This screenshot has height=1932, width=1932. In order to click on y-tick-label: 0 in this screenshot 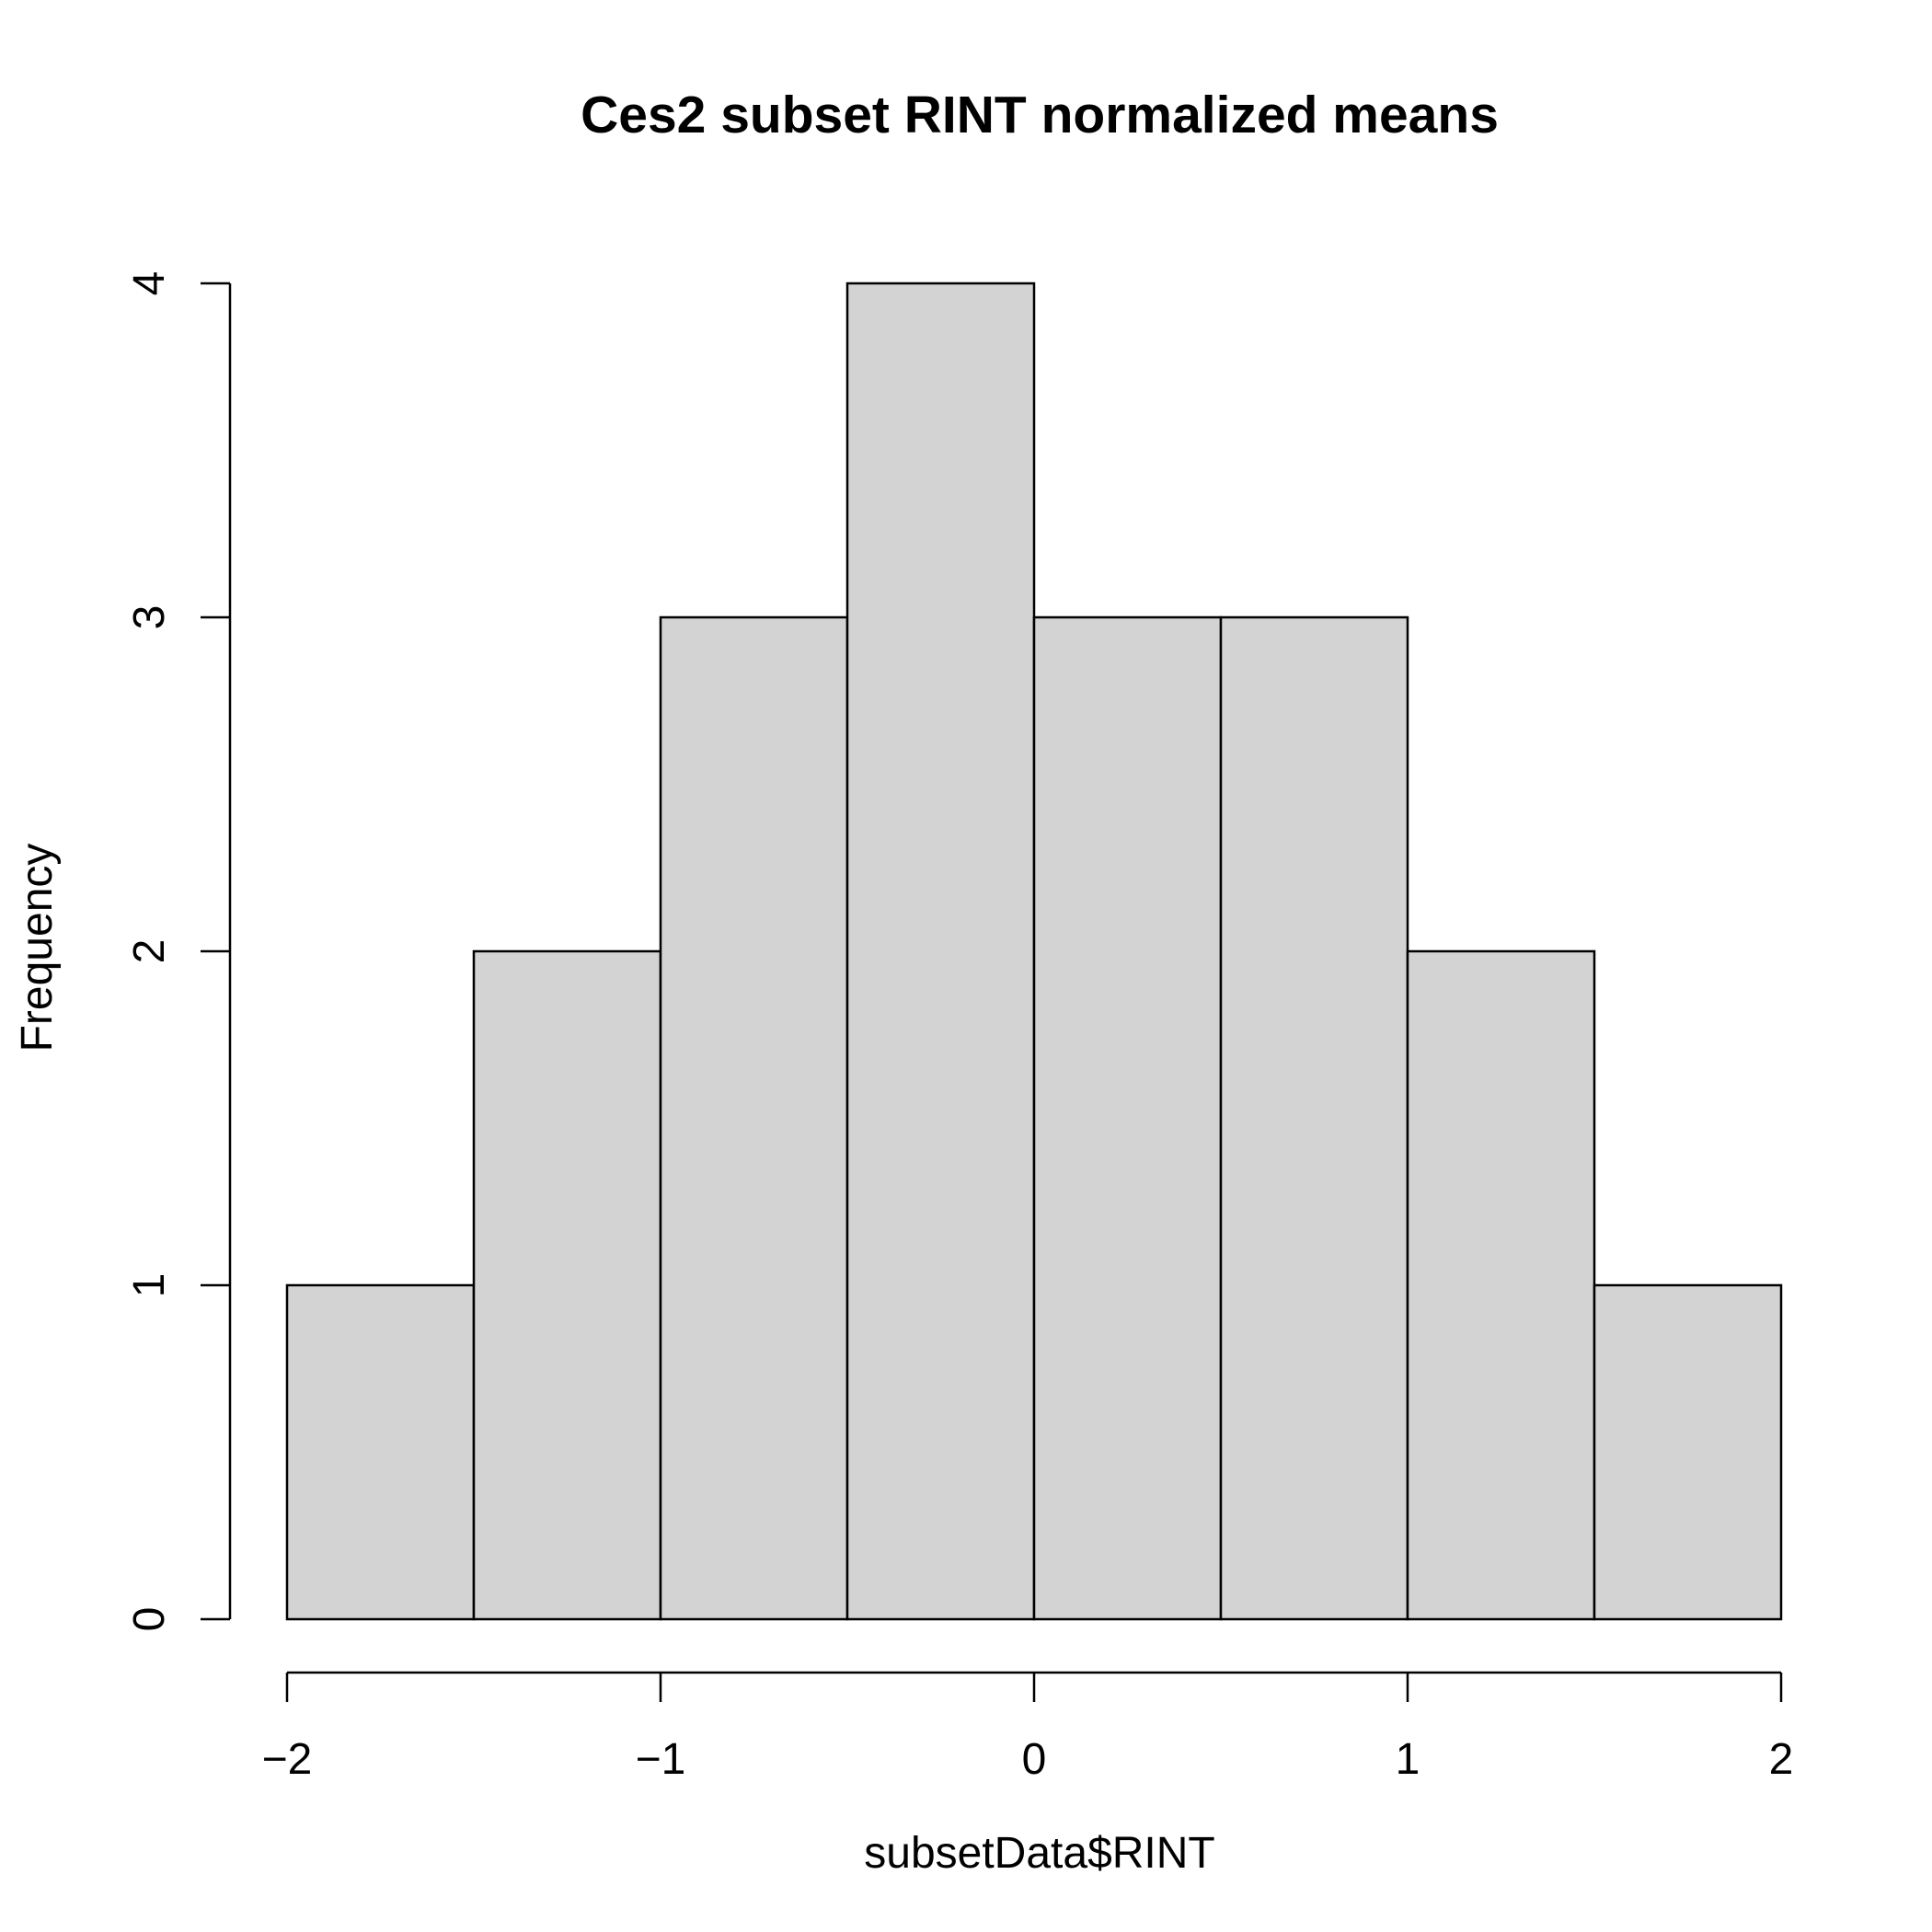, I will do `click(149, 1619)`.